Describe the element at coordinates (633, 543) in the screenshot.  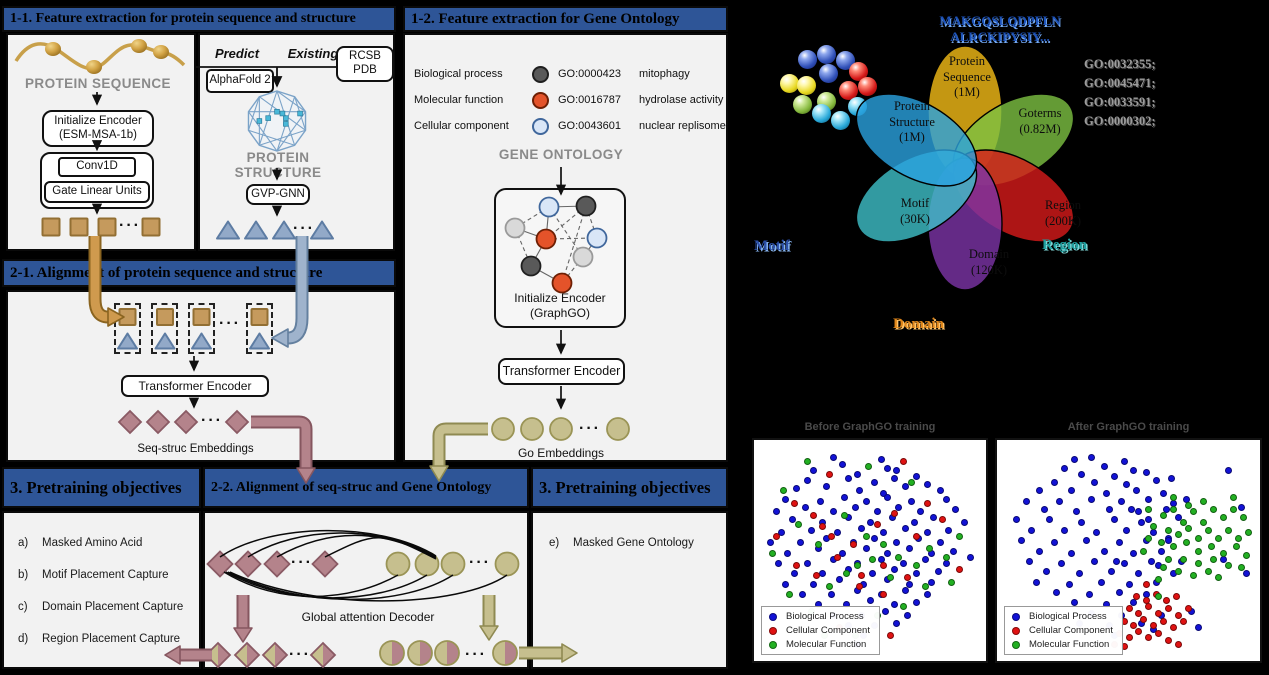
I see `objective-label: Masked Gene Ontology` at that location.